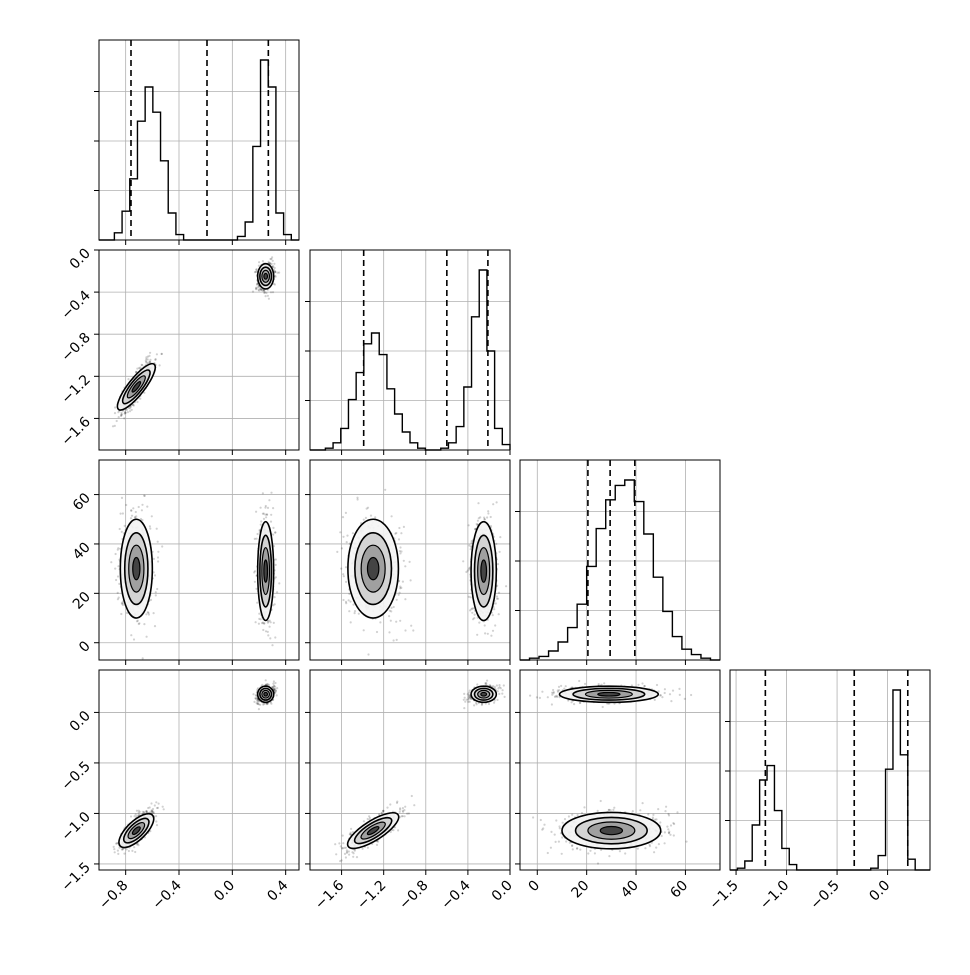 The width and height of the screenshot is (970, 975). I want to click on panel-frame, so click(410, 350).